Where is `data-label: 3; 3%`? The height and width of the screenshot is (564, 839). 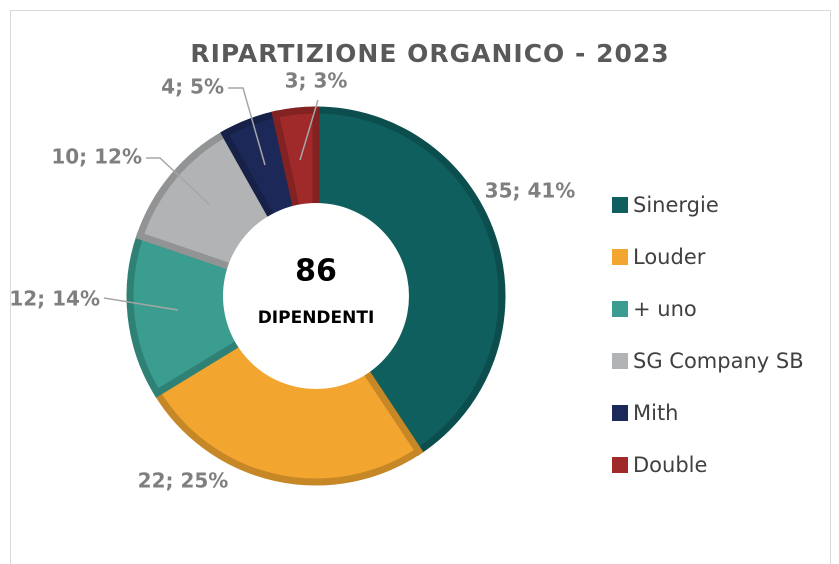
data-label: 3; 3% is located at coordinates (316, 81).